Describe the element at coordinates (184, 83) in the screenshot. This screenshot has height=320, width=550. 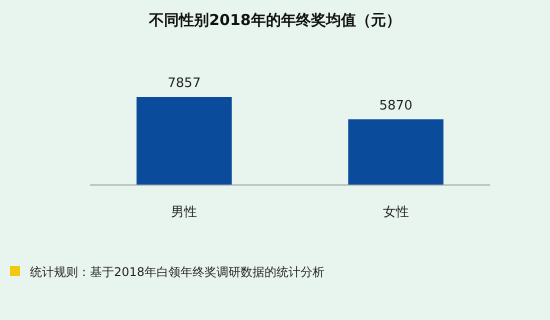
I see `data-label: 7857` at that location.